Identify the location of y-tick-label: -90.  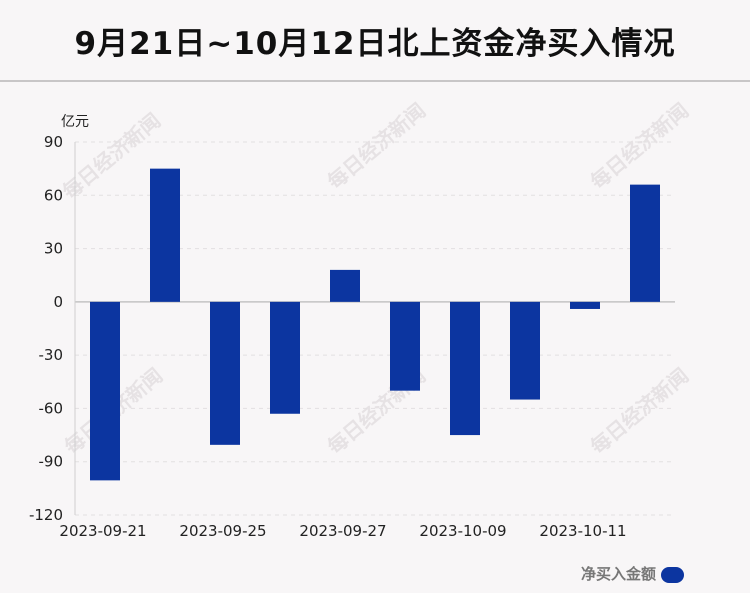
(51, 462).